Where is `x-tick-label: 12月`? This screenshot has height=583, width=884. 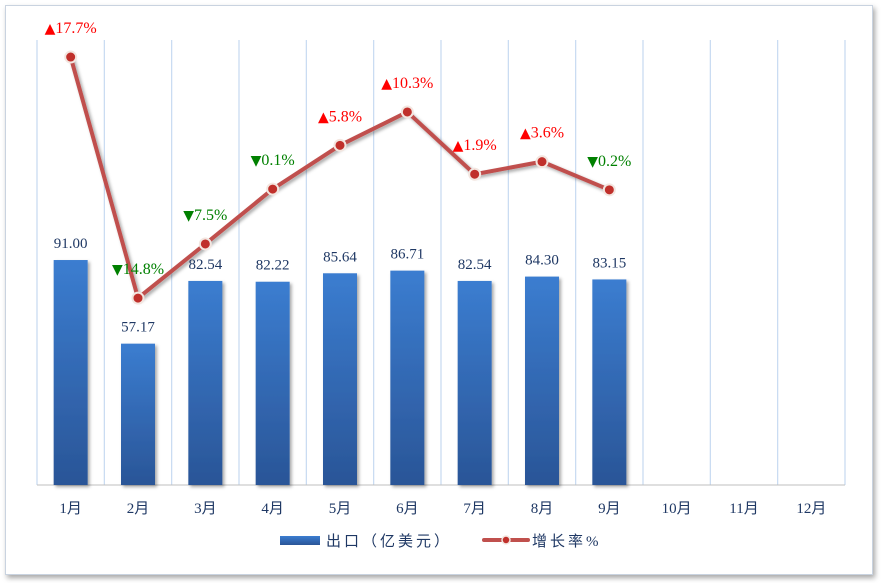 x-tick-label: 12月 is located at coordinates (811, 509).